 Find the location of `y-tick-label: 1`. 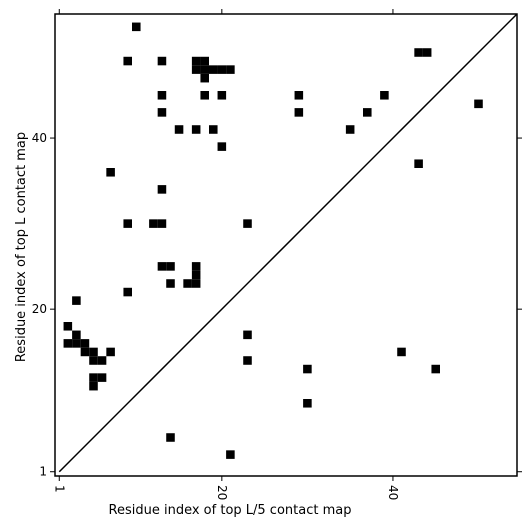

y-tick-label: 1 is located at coordinates (43, 472).